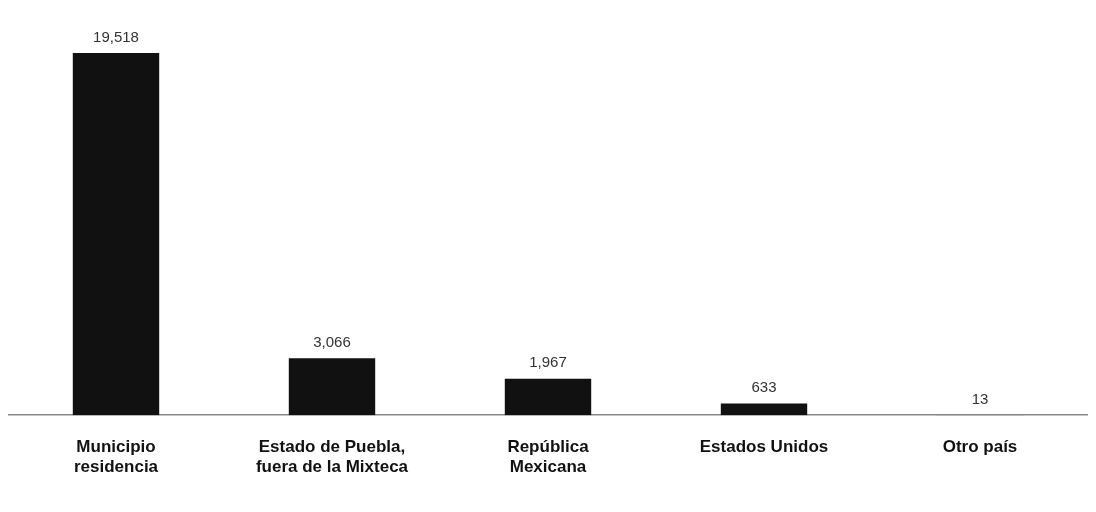 This screenshot has height=512, width=1096. I want to click on x-tick-label: República Mexicana, so click(548, 457).